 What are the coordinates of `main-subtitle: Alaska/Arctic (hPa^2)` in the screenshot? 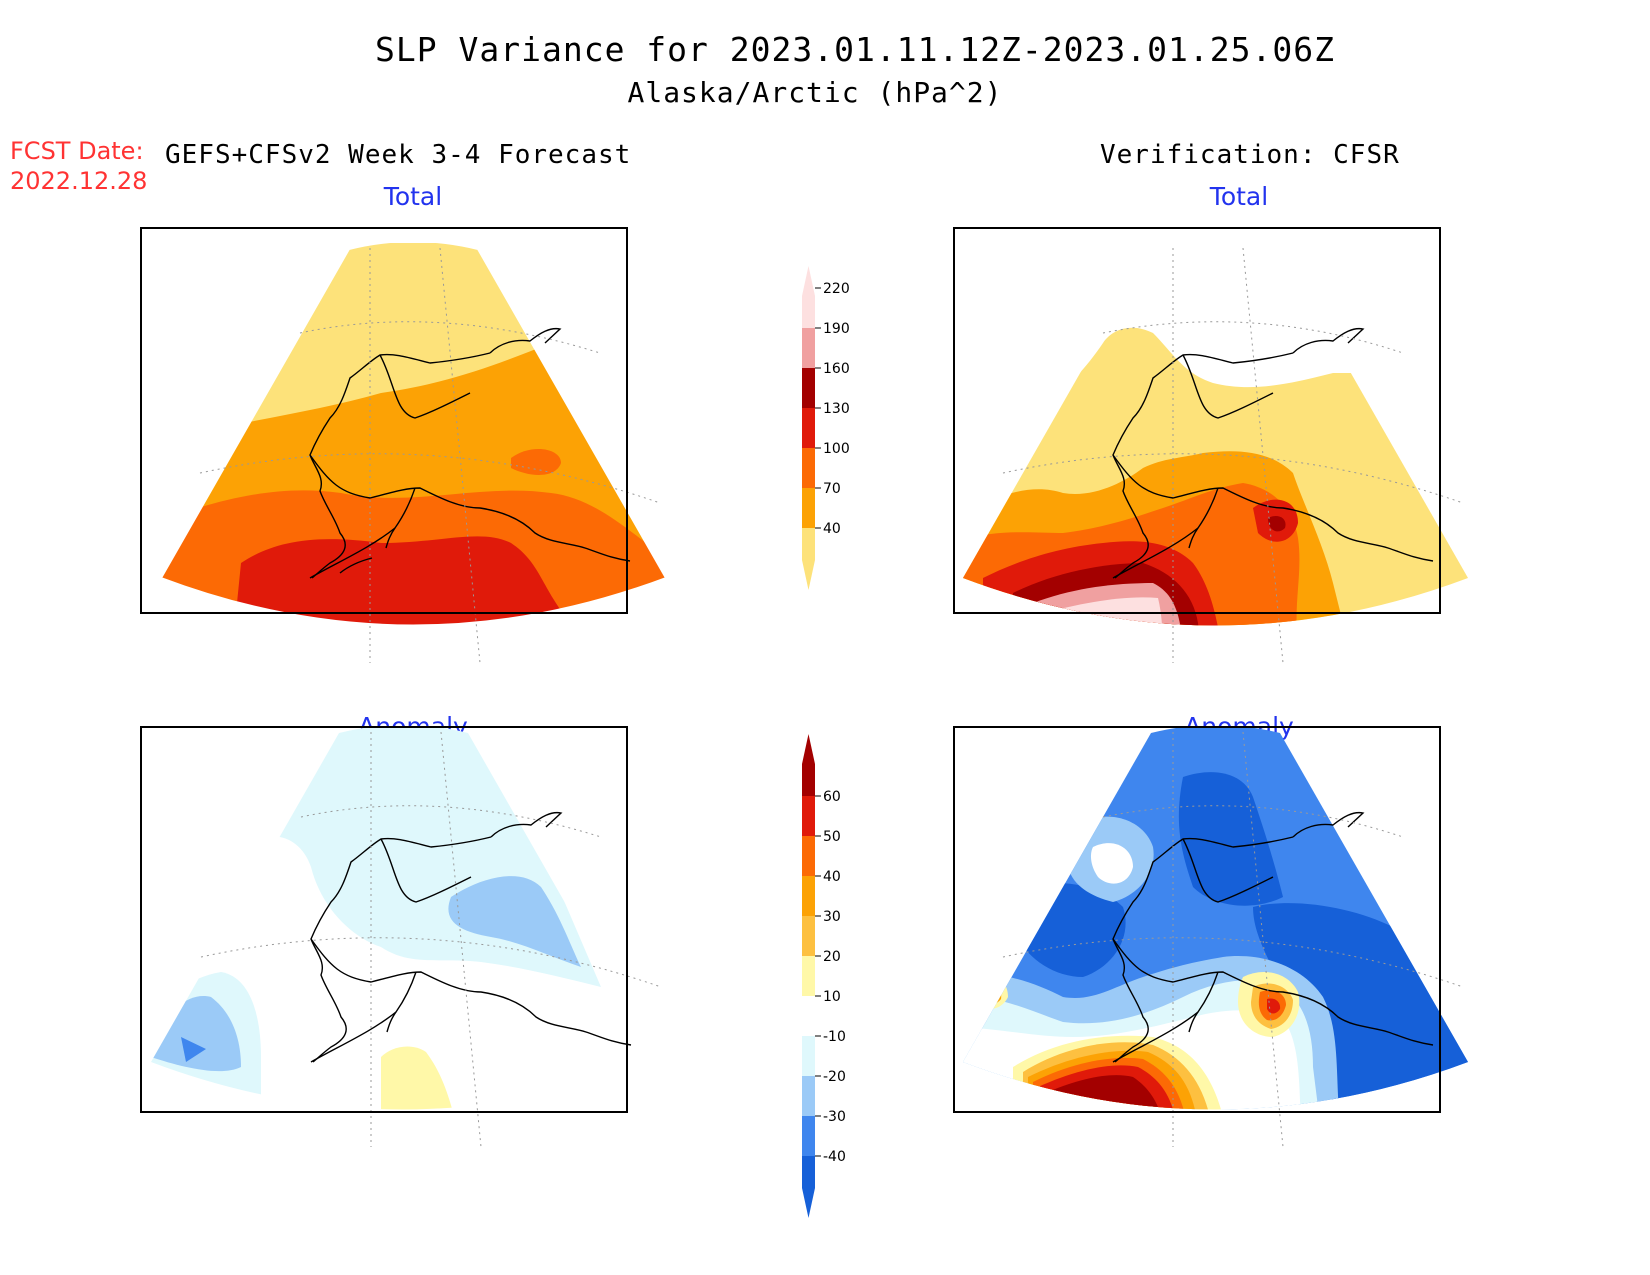 It's located at (815, 92).